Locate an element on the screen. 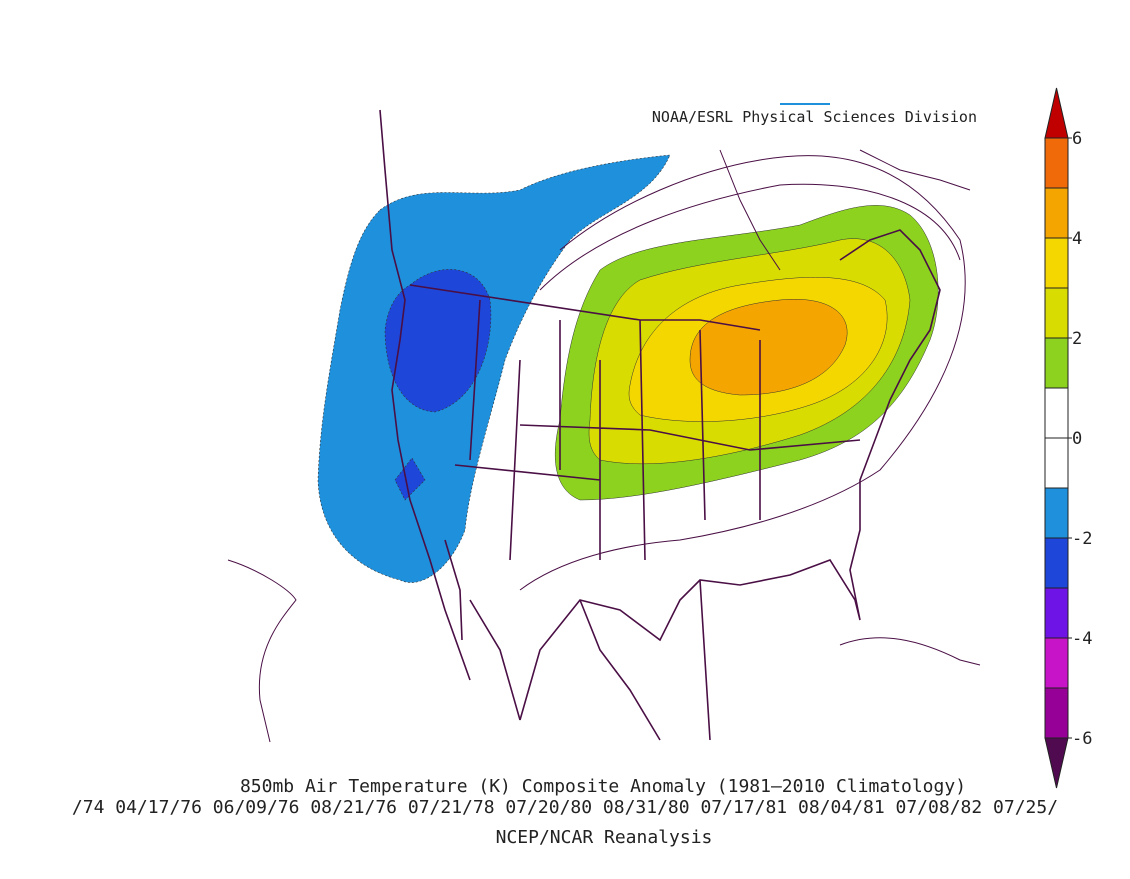 The image size is (1130, 879). gulf-coast is located at coordinates (645, 660).